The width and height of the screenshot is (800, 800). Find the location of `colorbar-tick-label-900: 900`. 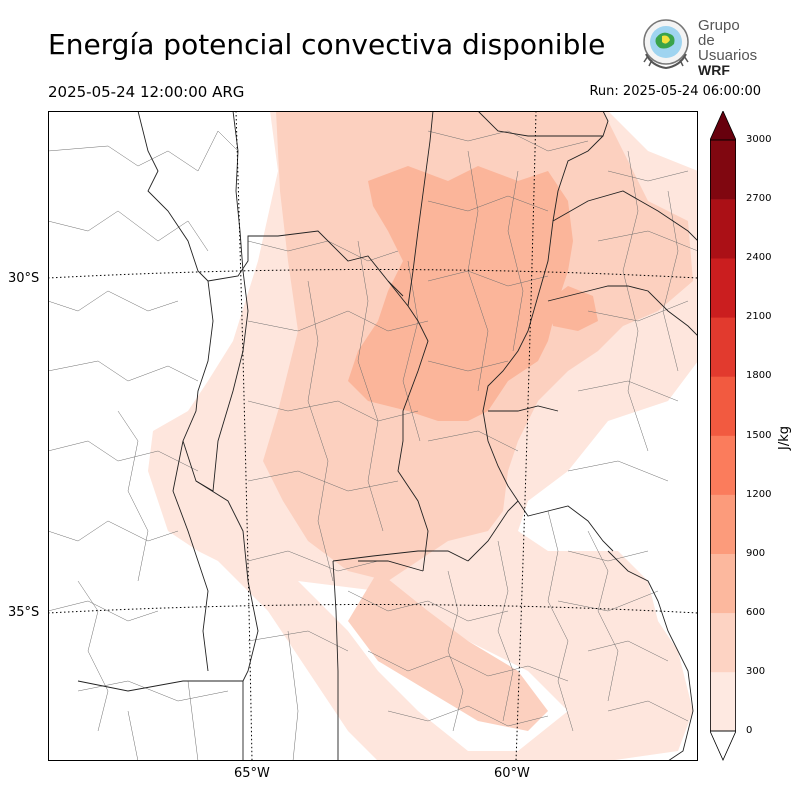

colorbar-tick-label-900: 900 is located at coordinates (756, 553).